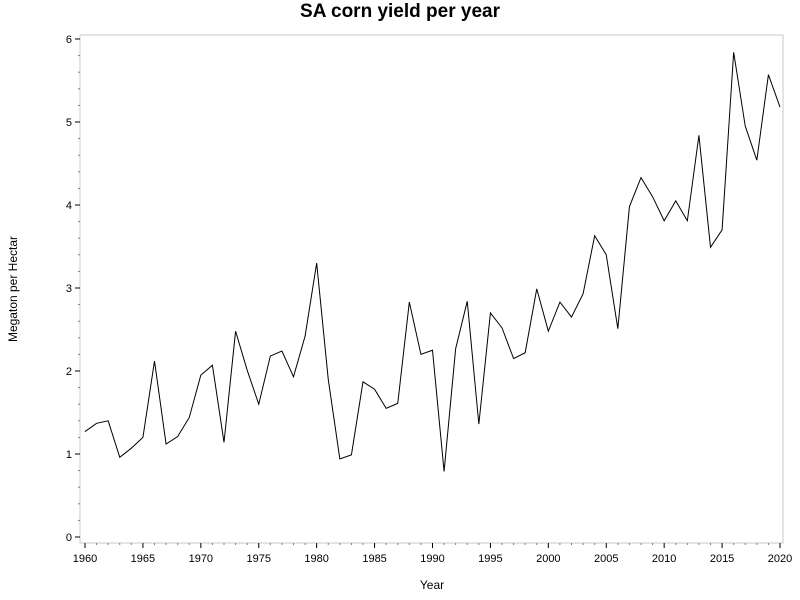  I want to click on x-tick-label: 1965, so click(143, 559).